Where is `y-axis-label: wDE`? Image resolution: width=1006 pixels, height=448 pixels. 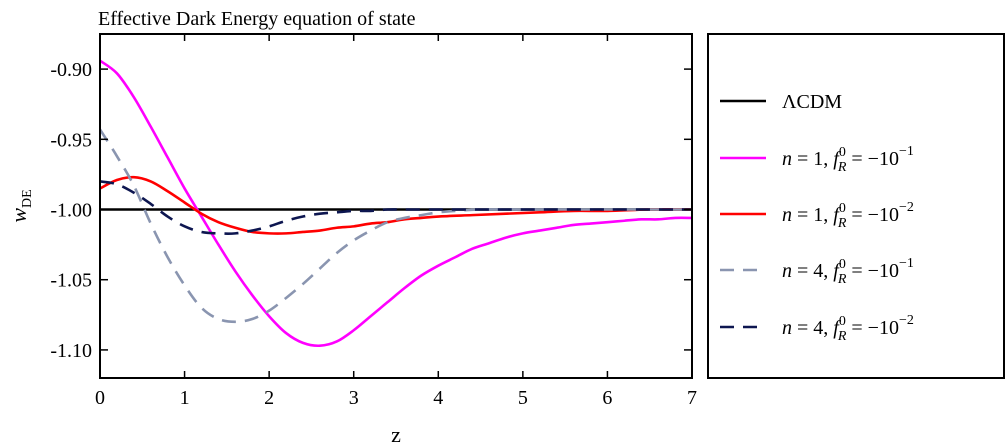 y-axis-label: wDE is located at coordinates (20, 205).